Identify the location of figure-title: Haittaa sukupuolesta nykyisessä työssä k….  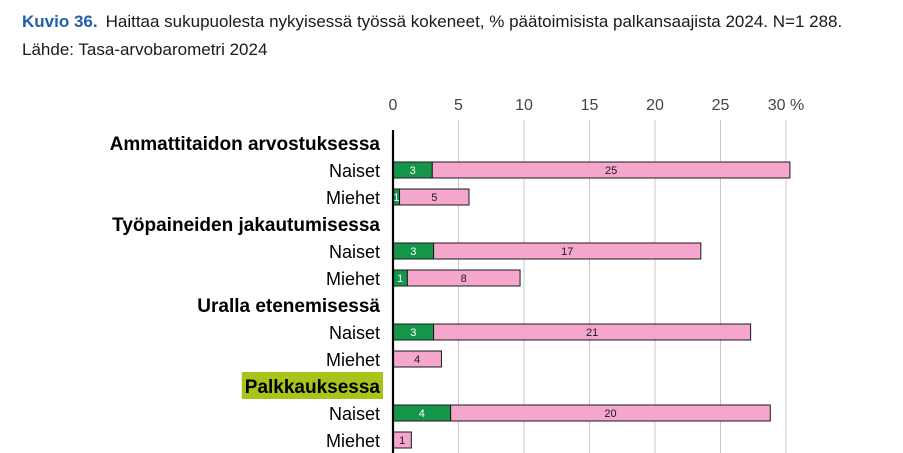
(432, 35).